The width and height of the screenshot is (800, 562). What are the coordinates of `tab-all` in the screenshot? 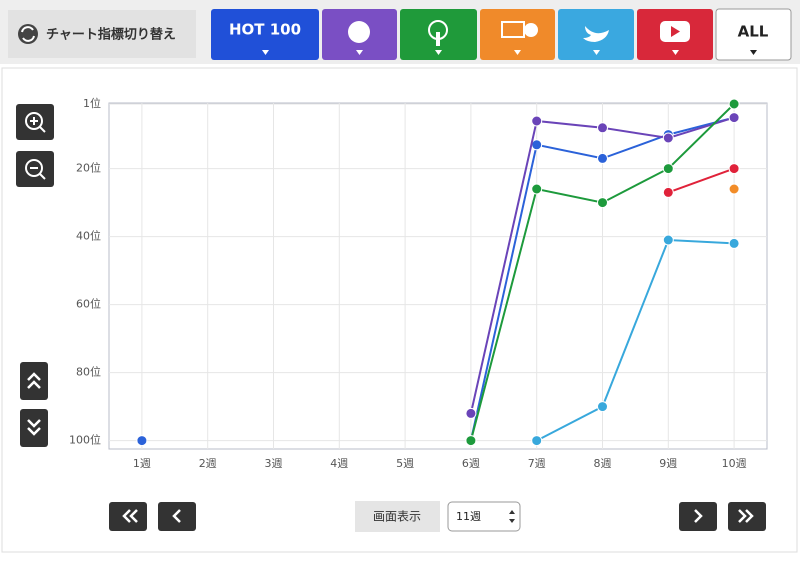 It's located at (753, 34).